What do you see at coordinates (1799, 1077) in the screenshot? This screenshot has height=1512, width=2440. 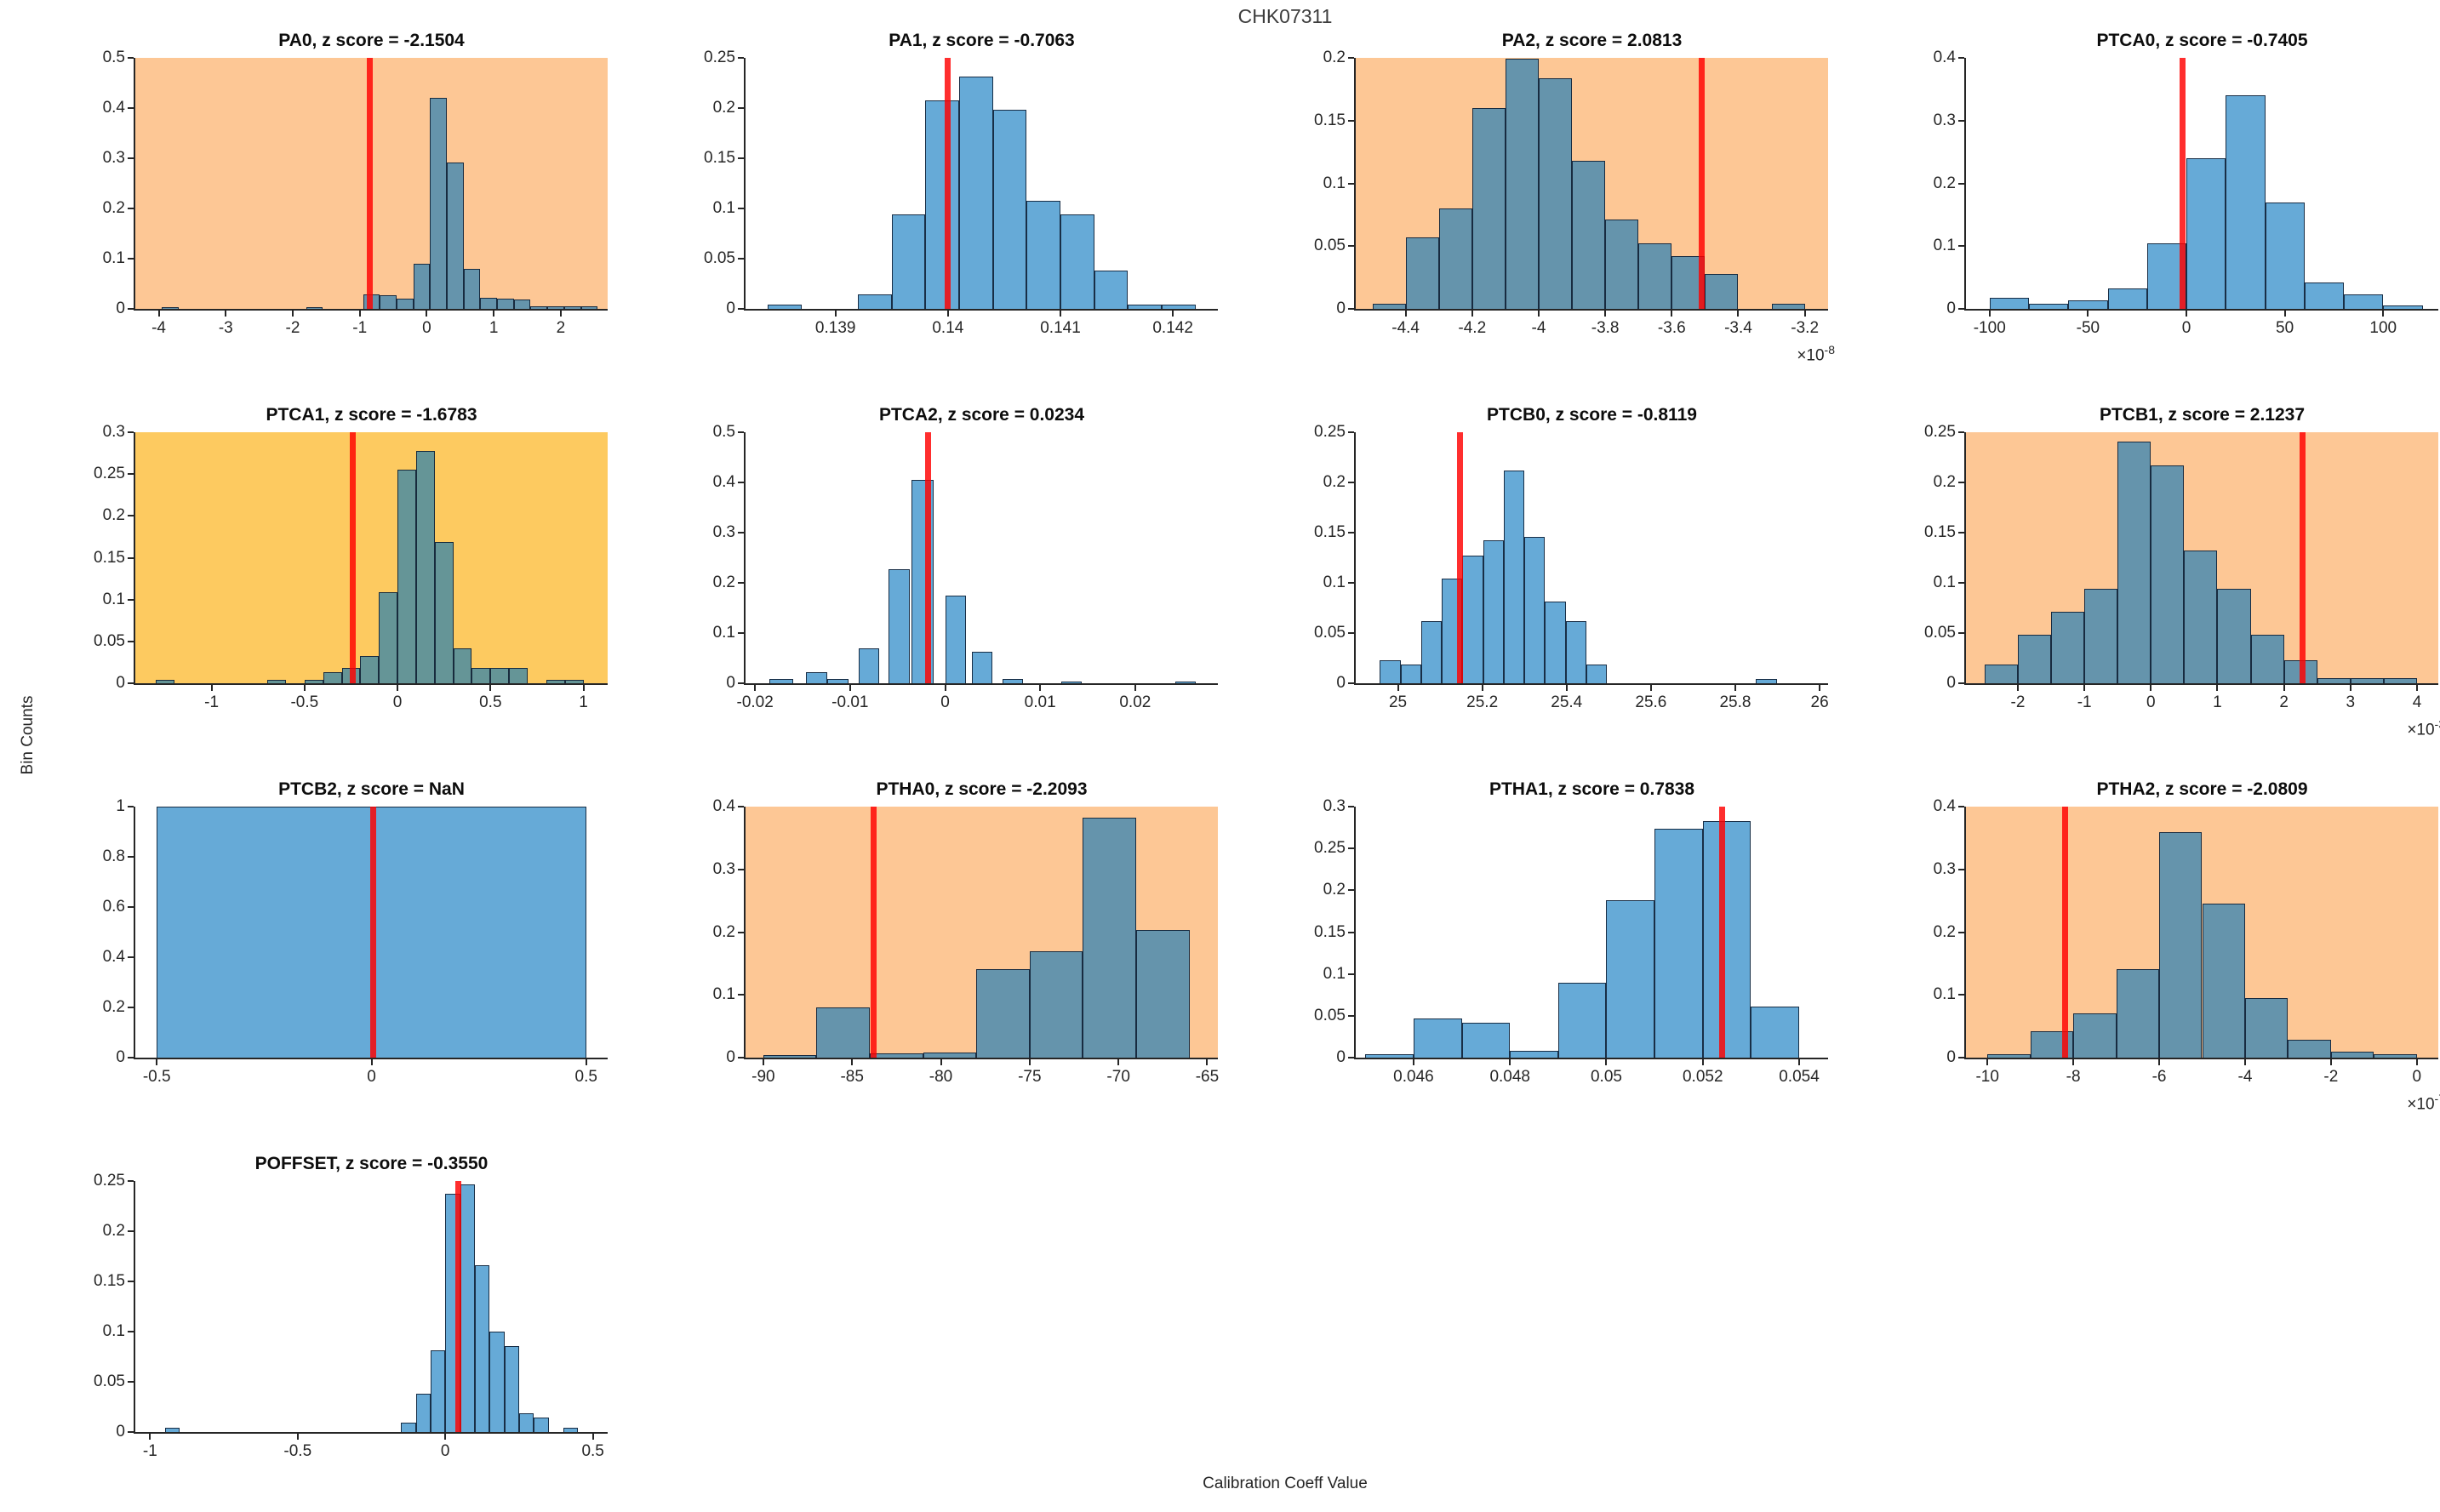 I see `x-tick-label: 0.054` at bounding box center [1799, 1077].